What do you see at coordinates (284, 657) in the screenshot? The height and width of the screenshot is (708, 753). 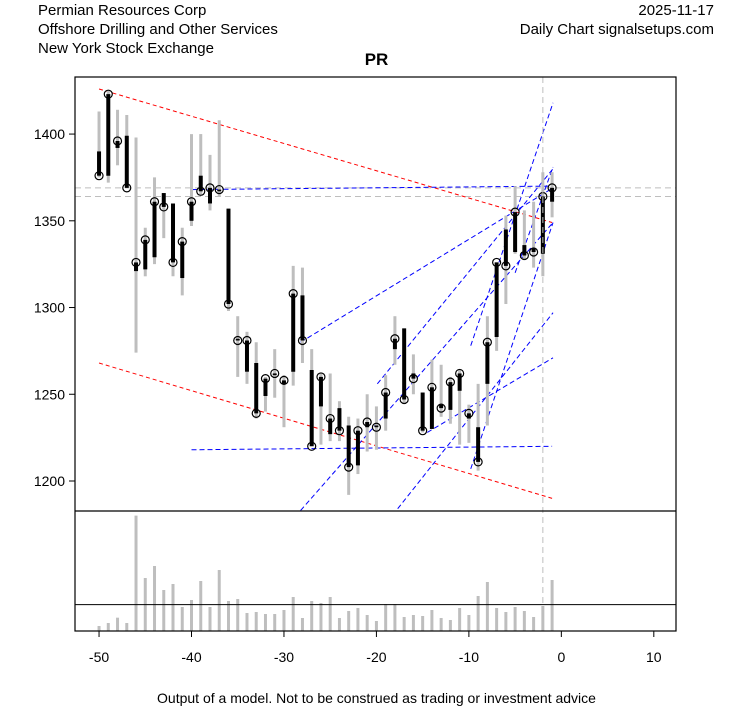 I see `x-tick-label: -30` at bounding box center [284, 657].